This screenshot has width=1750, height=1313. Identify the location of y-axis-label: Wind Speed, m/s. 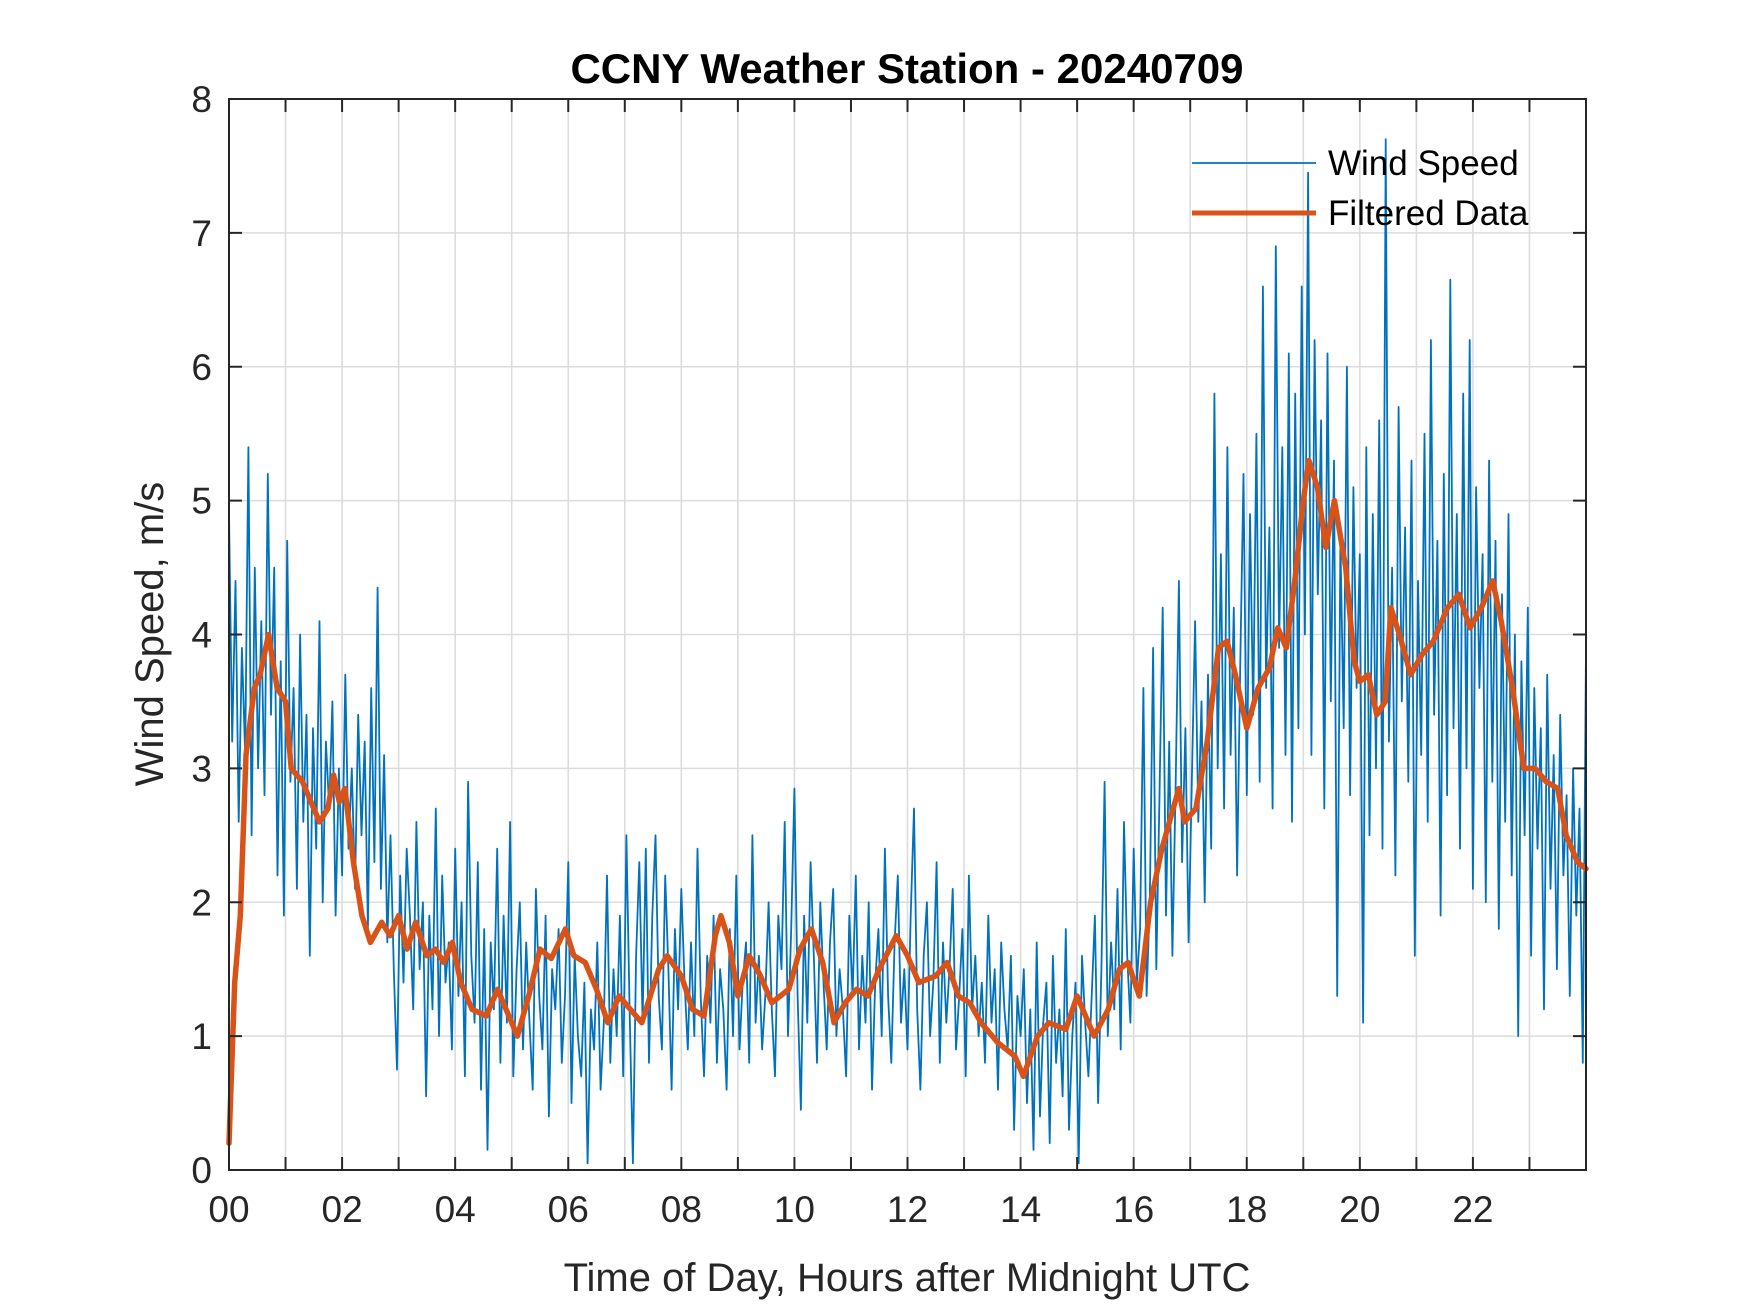
(150, 634).